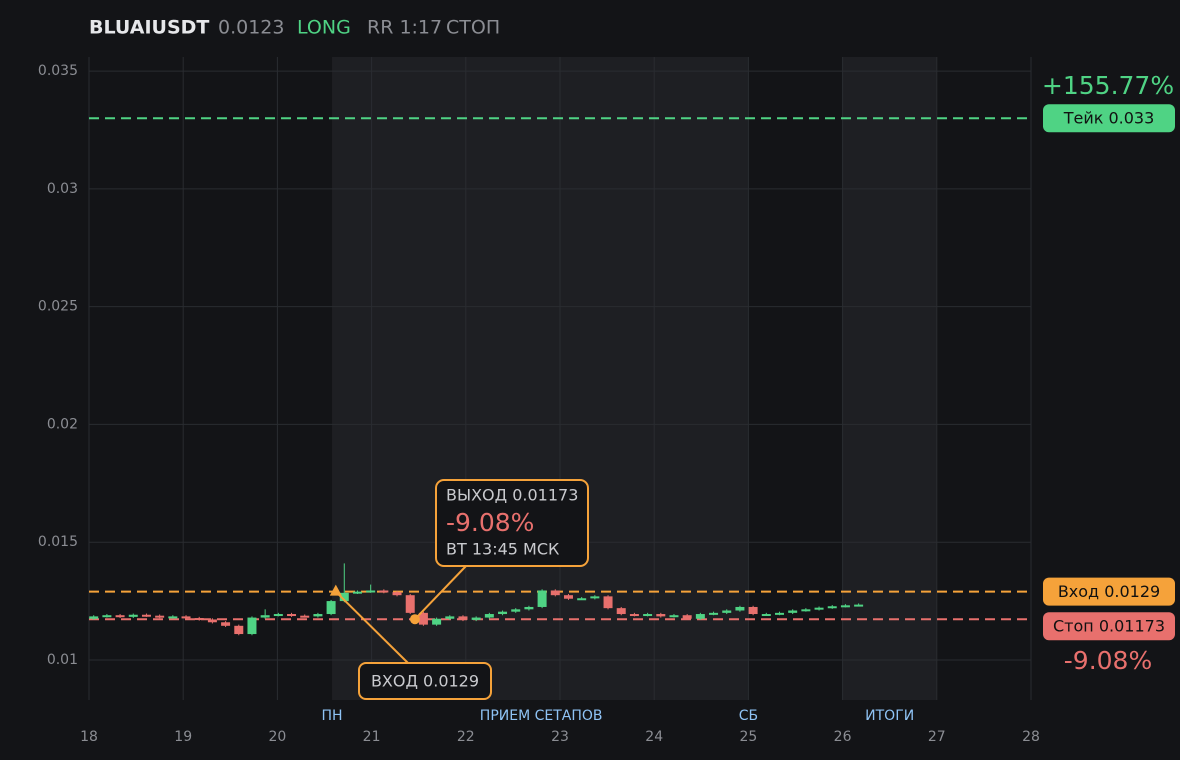 This screenshot has height=760, width=1180. Describe the element at coordinates (149, 28) in the screenshot. I see `symbol: BLUAIUSDT` at that location.